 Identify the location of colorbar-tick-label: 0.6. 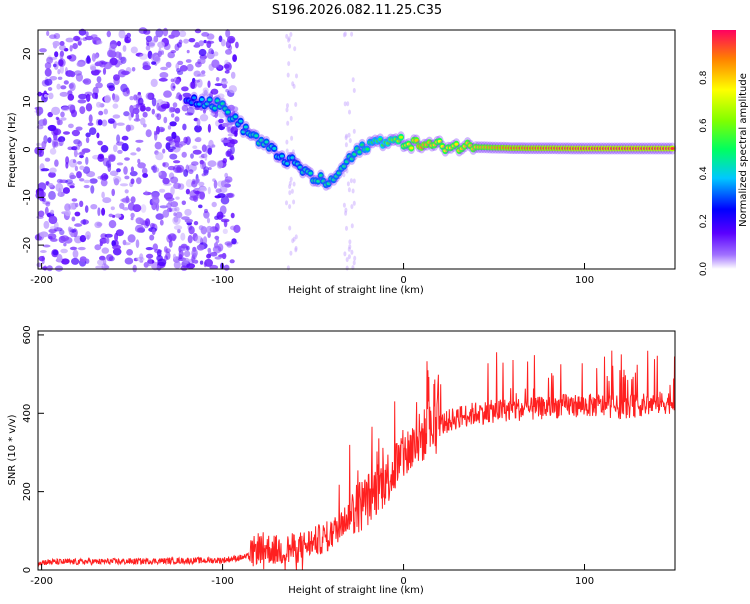
(704, 125).